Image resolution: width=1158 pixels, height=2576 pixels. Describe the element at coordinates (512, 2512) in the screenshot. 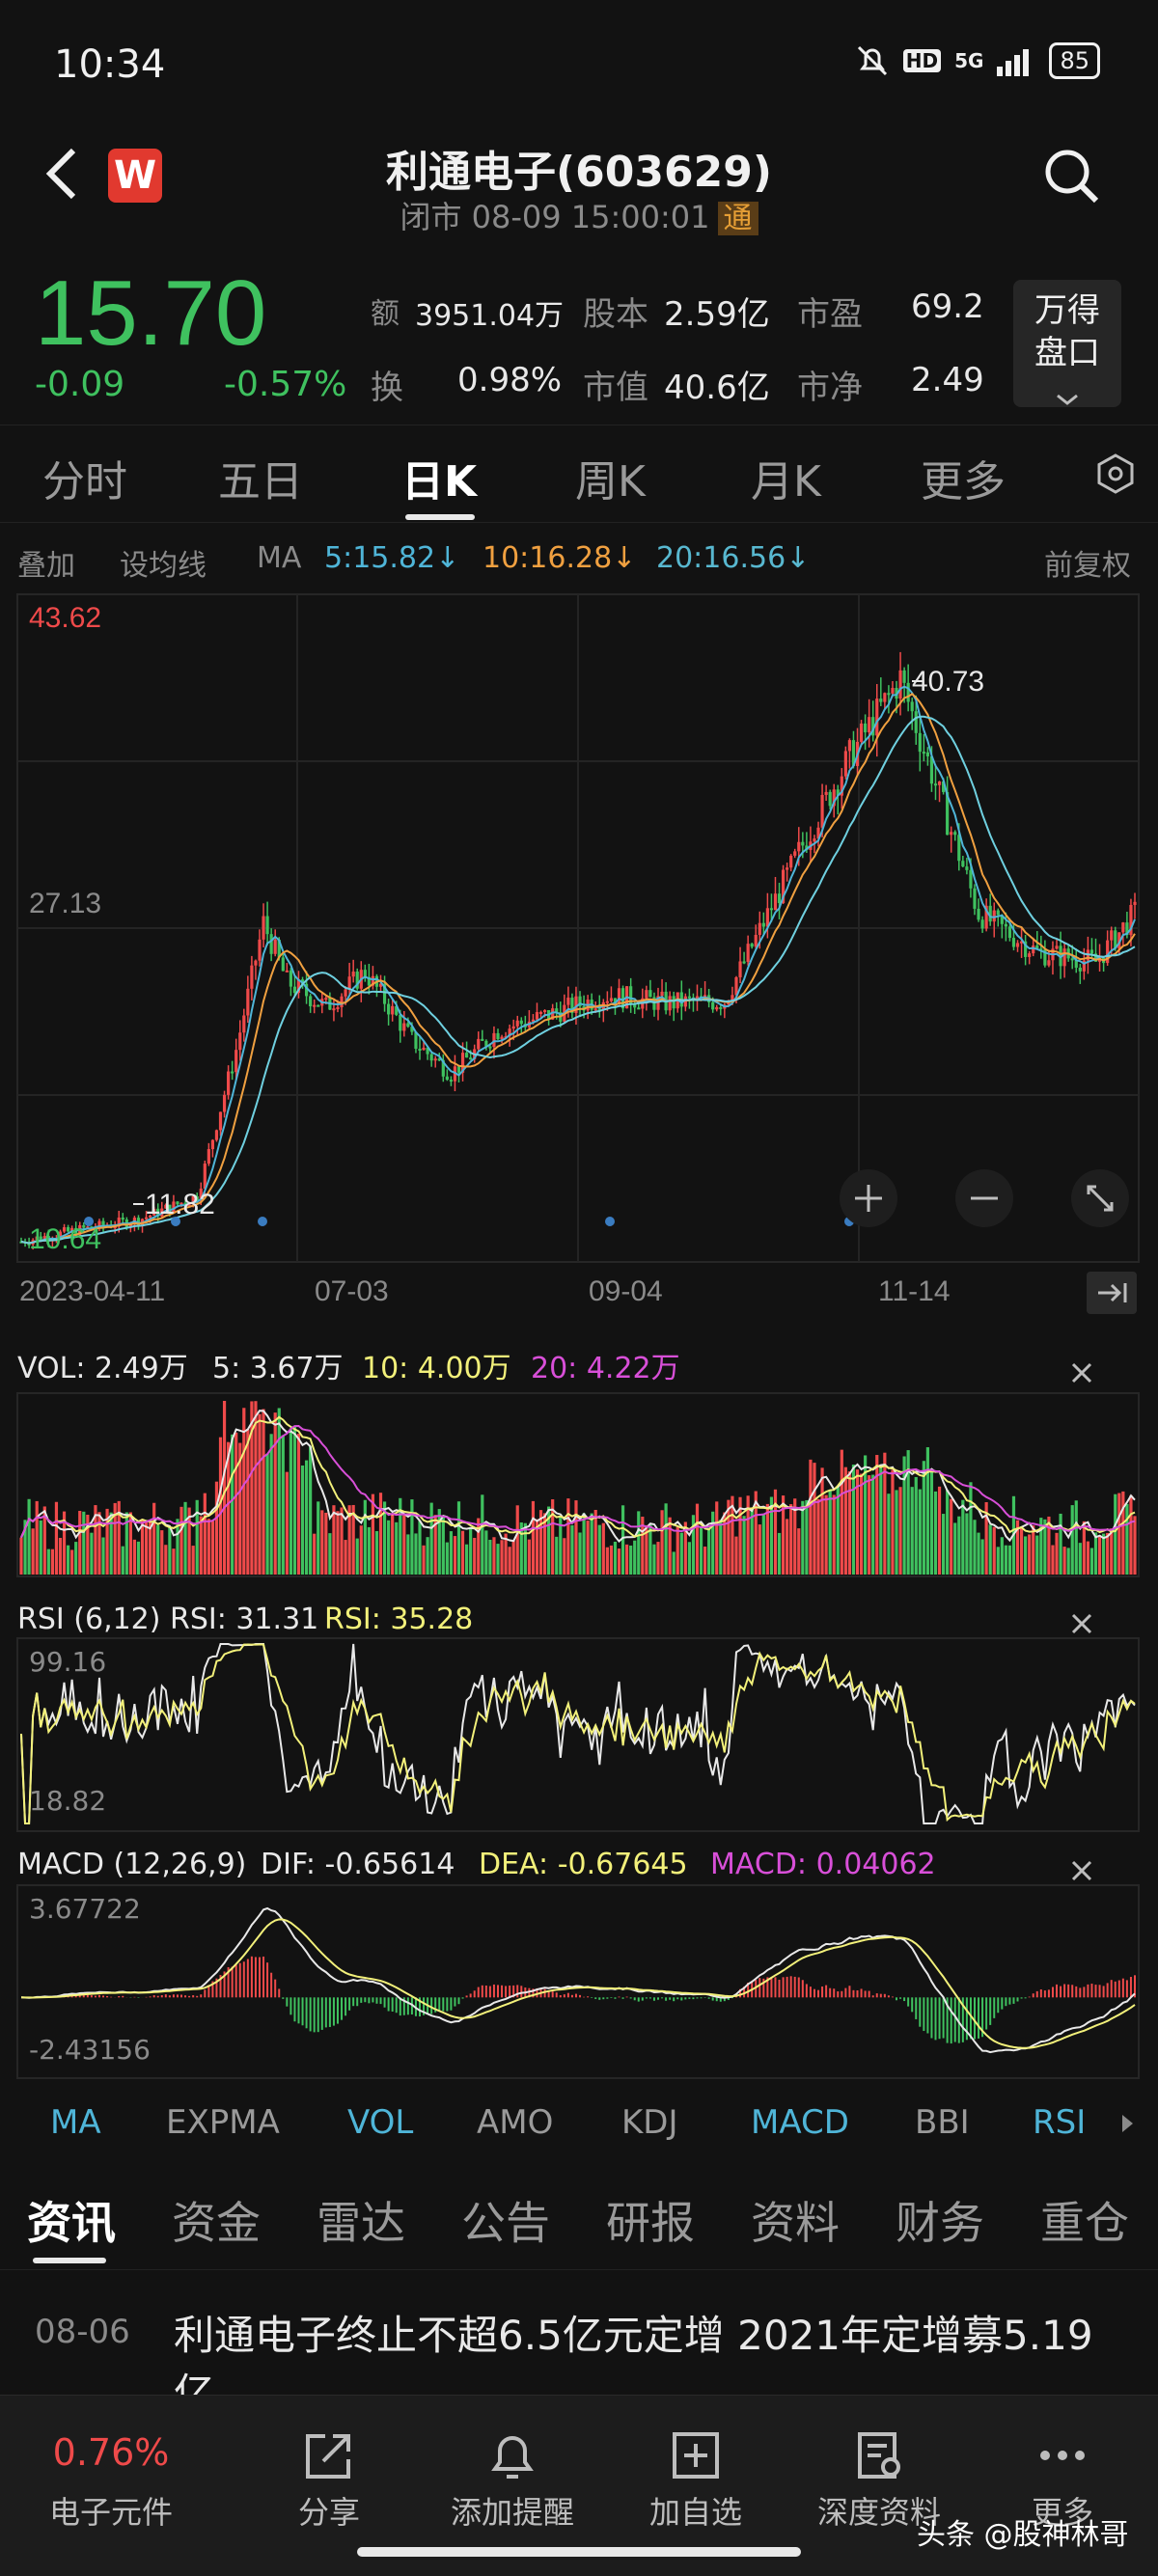

I see `add-alert-label: 添加提醒` at that location.